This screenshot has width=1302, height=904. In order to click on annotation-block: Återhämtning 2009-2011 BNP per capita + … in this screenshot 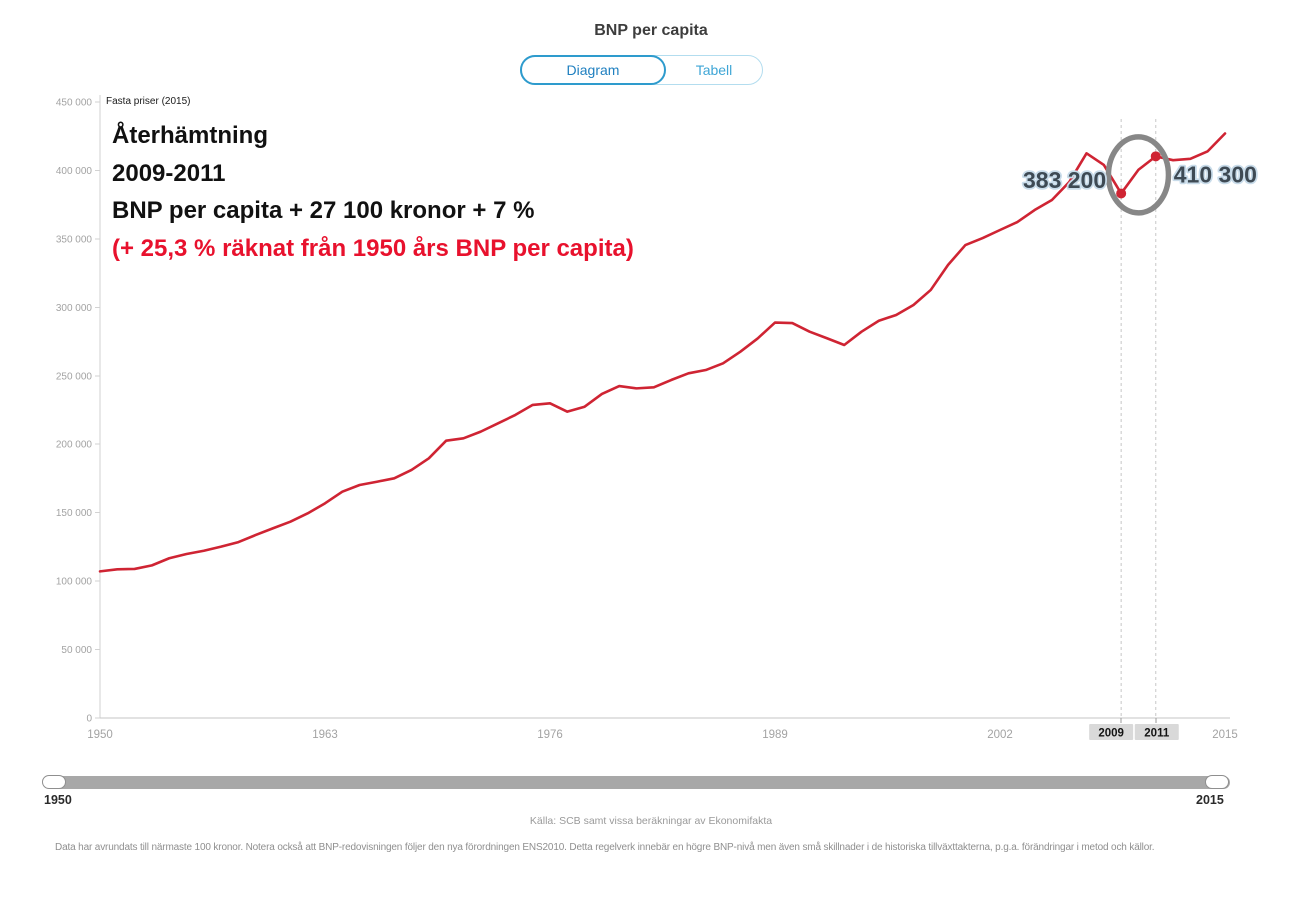, I will do `click(373, 192)`.